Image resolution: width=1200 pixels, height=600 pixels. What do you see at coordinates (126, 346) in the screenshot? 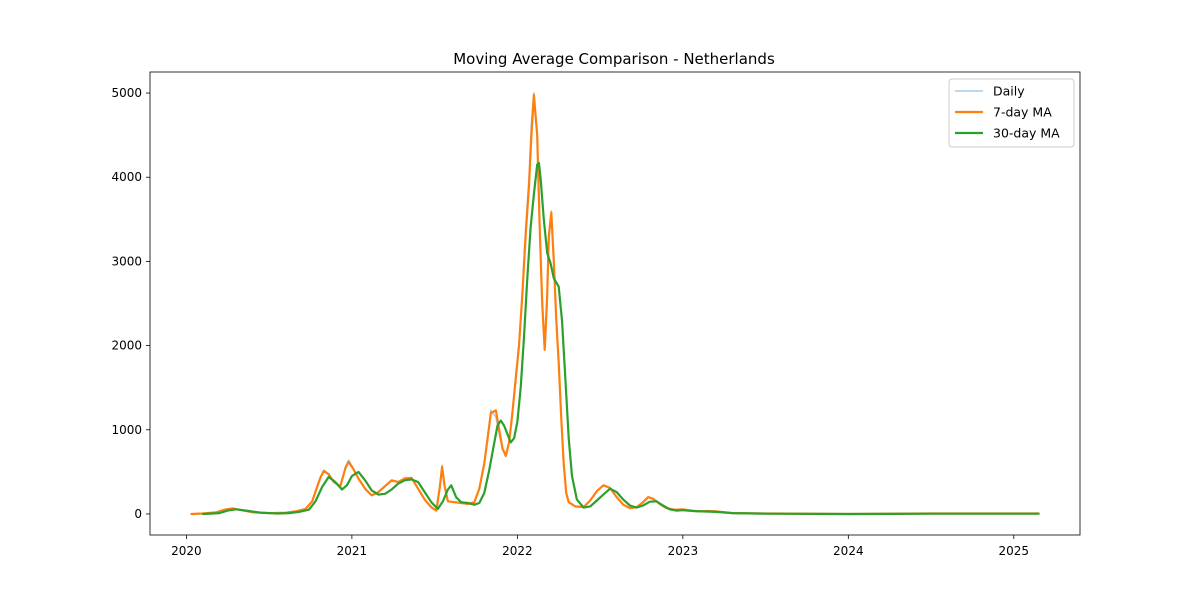
I see `y-tick-label: 2000` at bounding box center [126, 346].